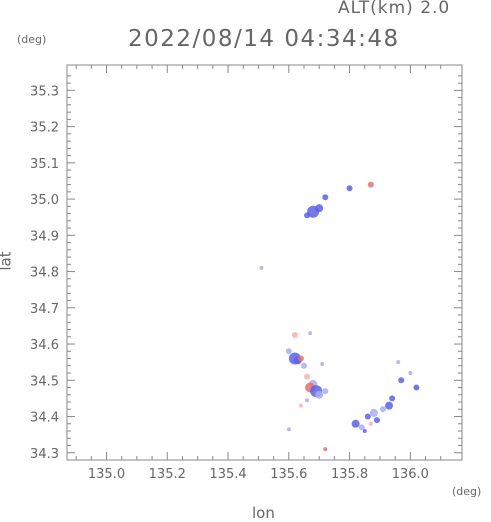  Describe the element at coordinates (106, 474) in the screenshot. I see `x-tick-label: 135.0` at that location.